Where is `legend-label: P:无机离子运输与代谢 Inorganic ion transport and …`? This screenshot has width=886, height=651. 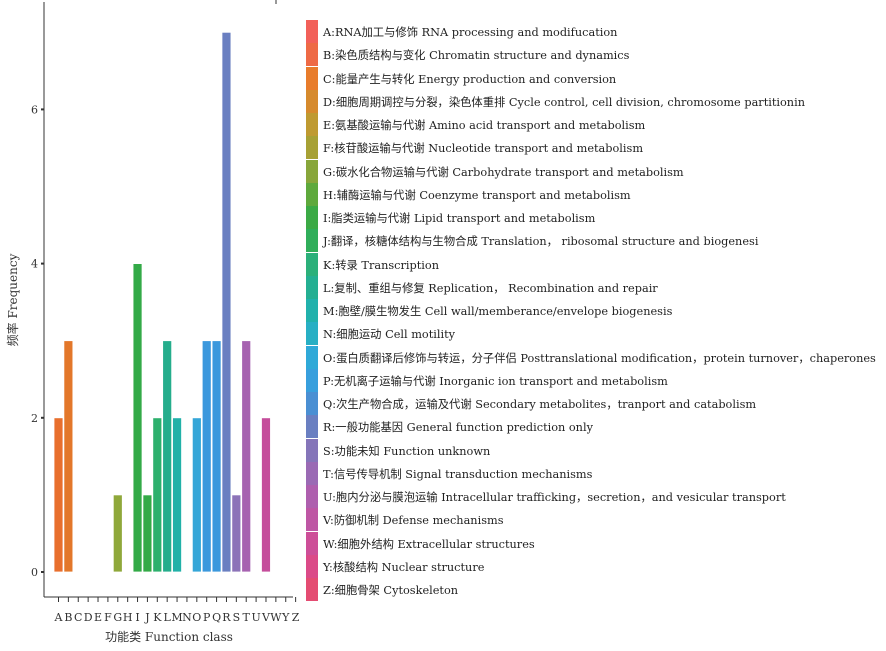
legend-label: P:无机离子运输与代谢 Inorganic ion transport and … is located at coordinates (495, 381).